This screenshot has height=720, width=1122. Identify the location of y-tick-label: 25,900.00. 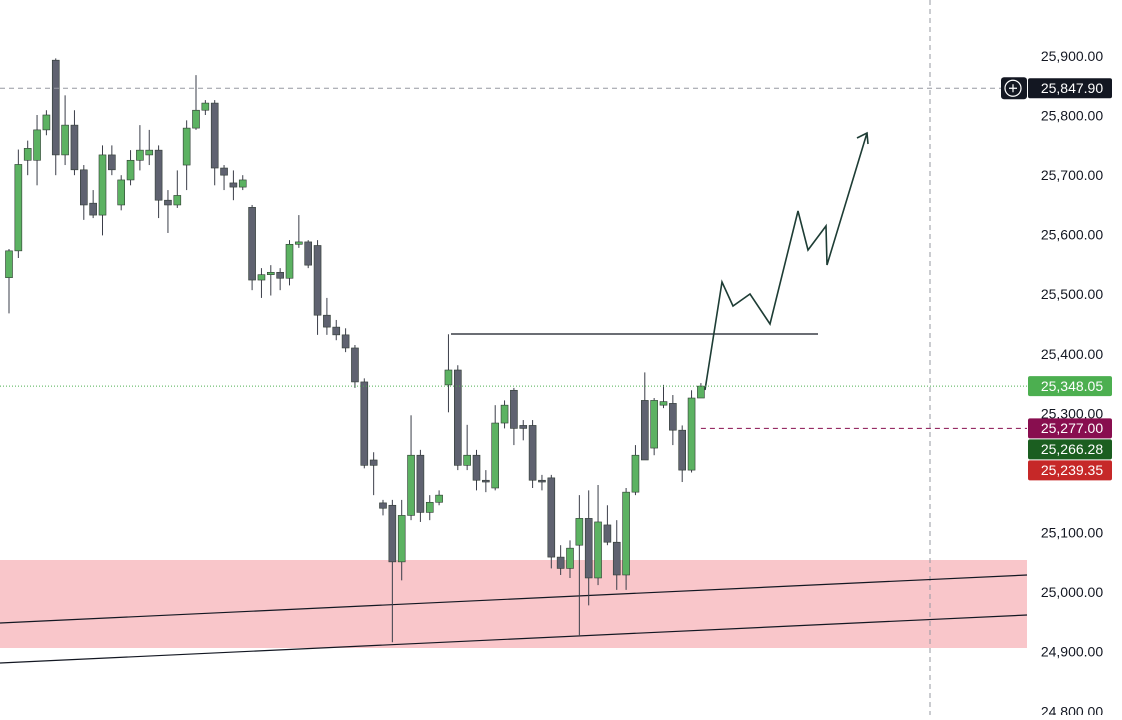
(1072, 56).